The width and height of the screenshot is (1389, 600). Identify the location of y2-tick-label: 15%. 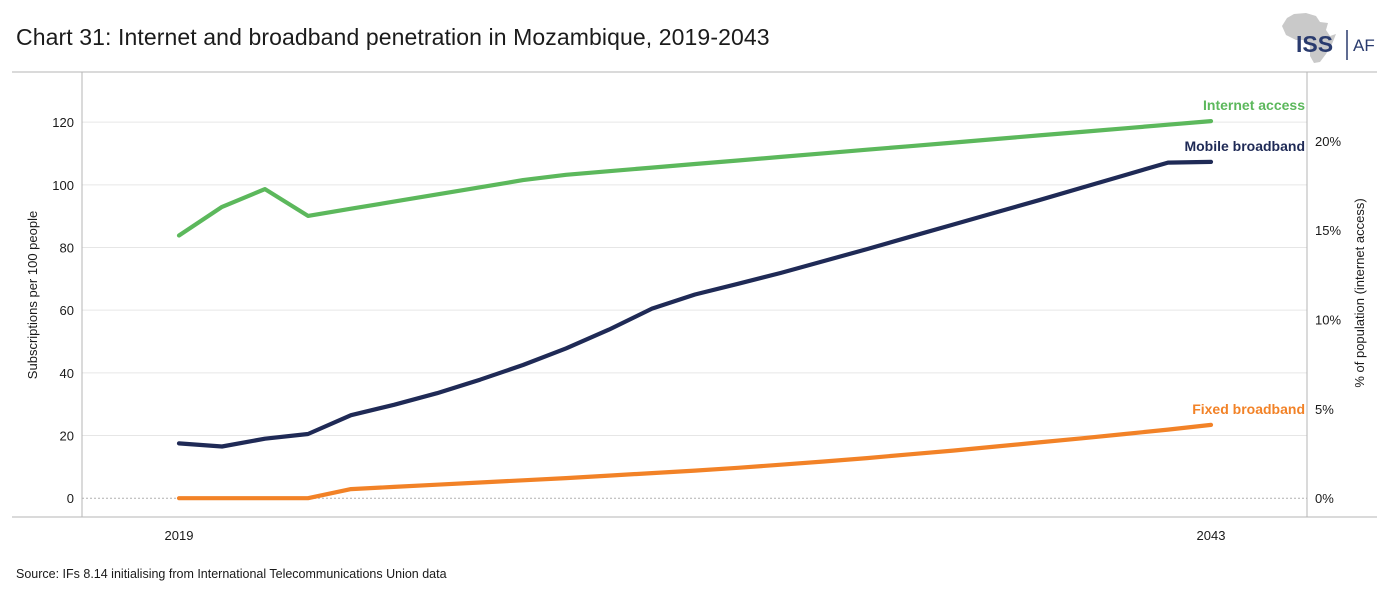
(1328, 230).